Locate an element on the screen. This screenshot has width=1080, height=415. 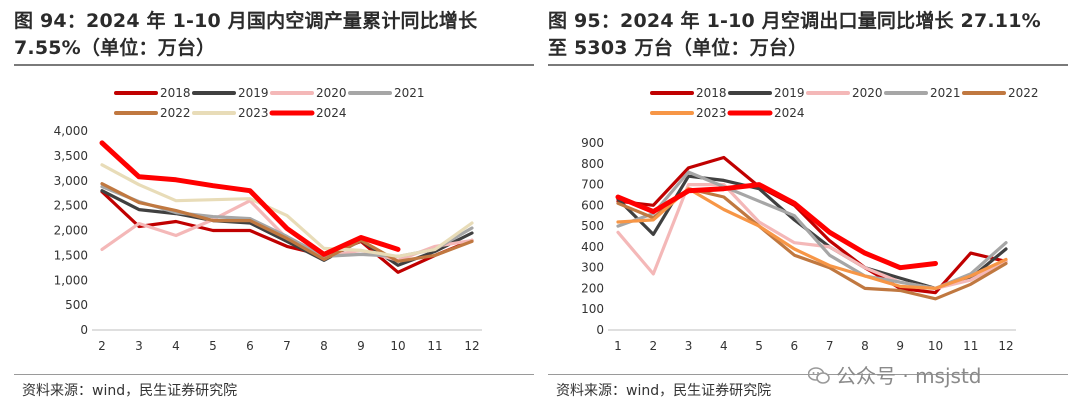
right-ytick-label: 0 is located at coordinates (600, 330).